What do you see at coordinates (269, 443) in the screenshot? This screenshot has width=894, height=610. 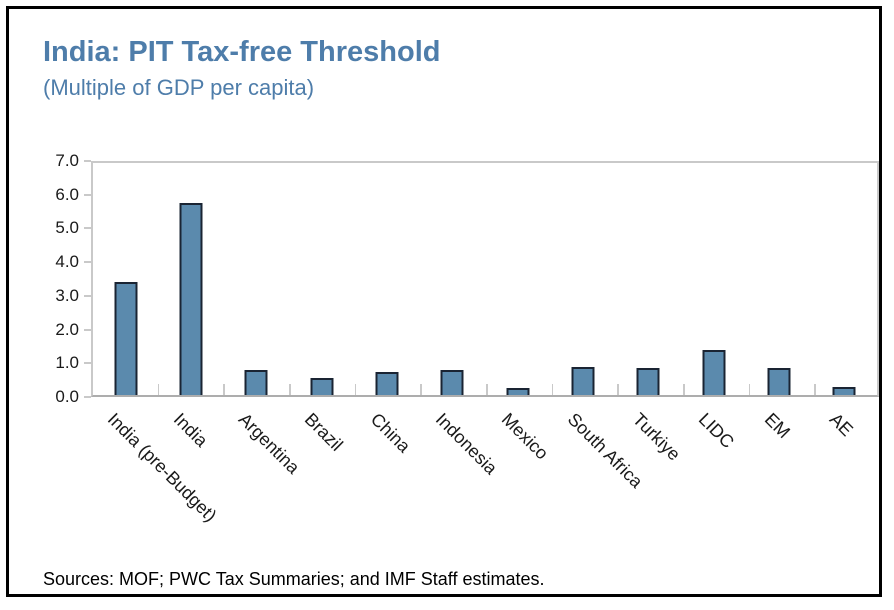 I see `x-axis-label-Argentina: Argentina` at bounding box center [269, 443].